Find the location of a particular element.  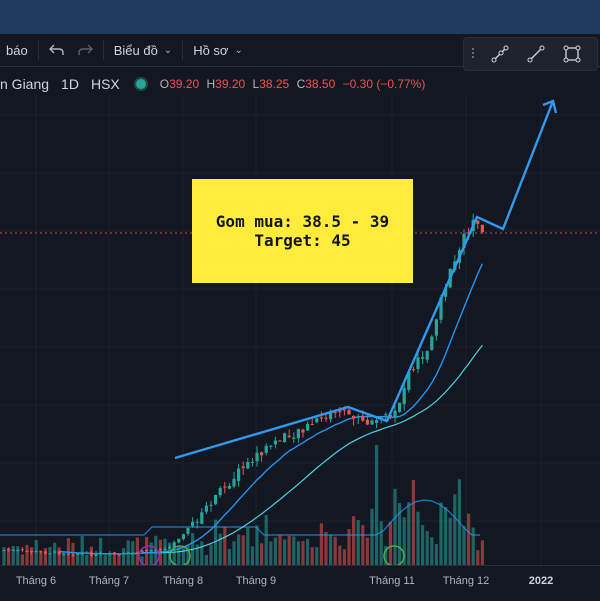

trend-line-icon is located at coordinates (500, 54).